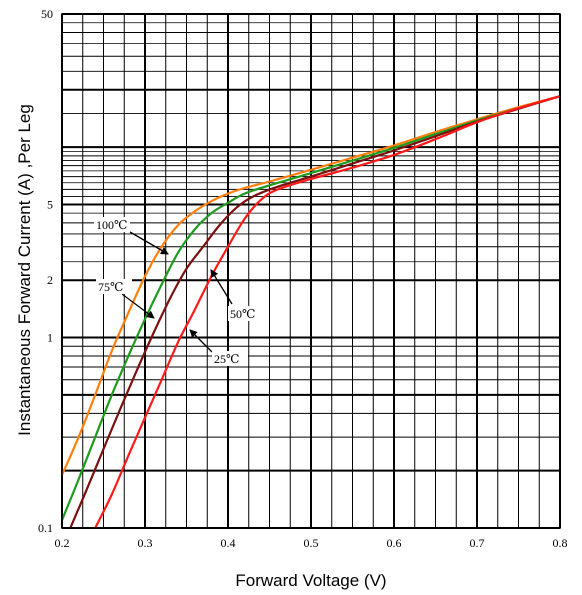 This screenshot has width=582, height=595. Describe the element at coordinates (242, 314) in the screenshot. I see `curve-label: 50℃` at that location.